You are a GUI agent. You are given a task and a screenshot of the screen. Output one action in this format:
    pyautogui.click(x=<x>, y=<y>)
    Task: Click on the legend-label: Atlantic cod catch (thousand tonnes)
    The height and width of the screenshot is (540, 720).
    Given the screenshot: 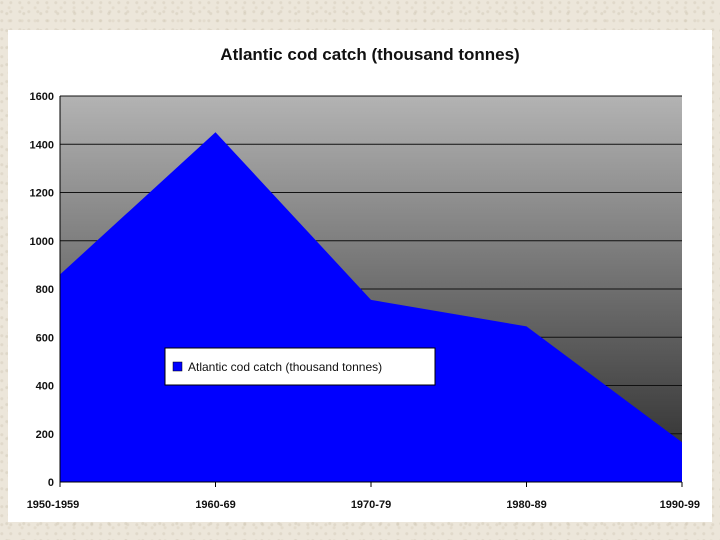 What is the action you would take?
    pyautogui.click(x=285, y=367)
    